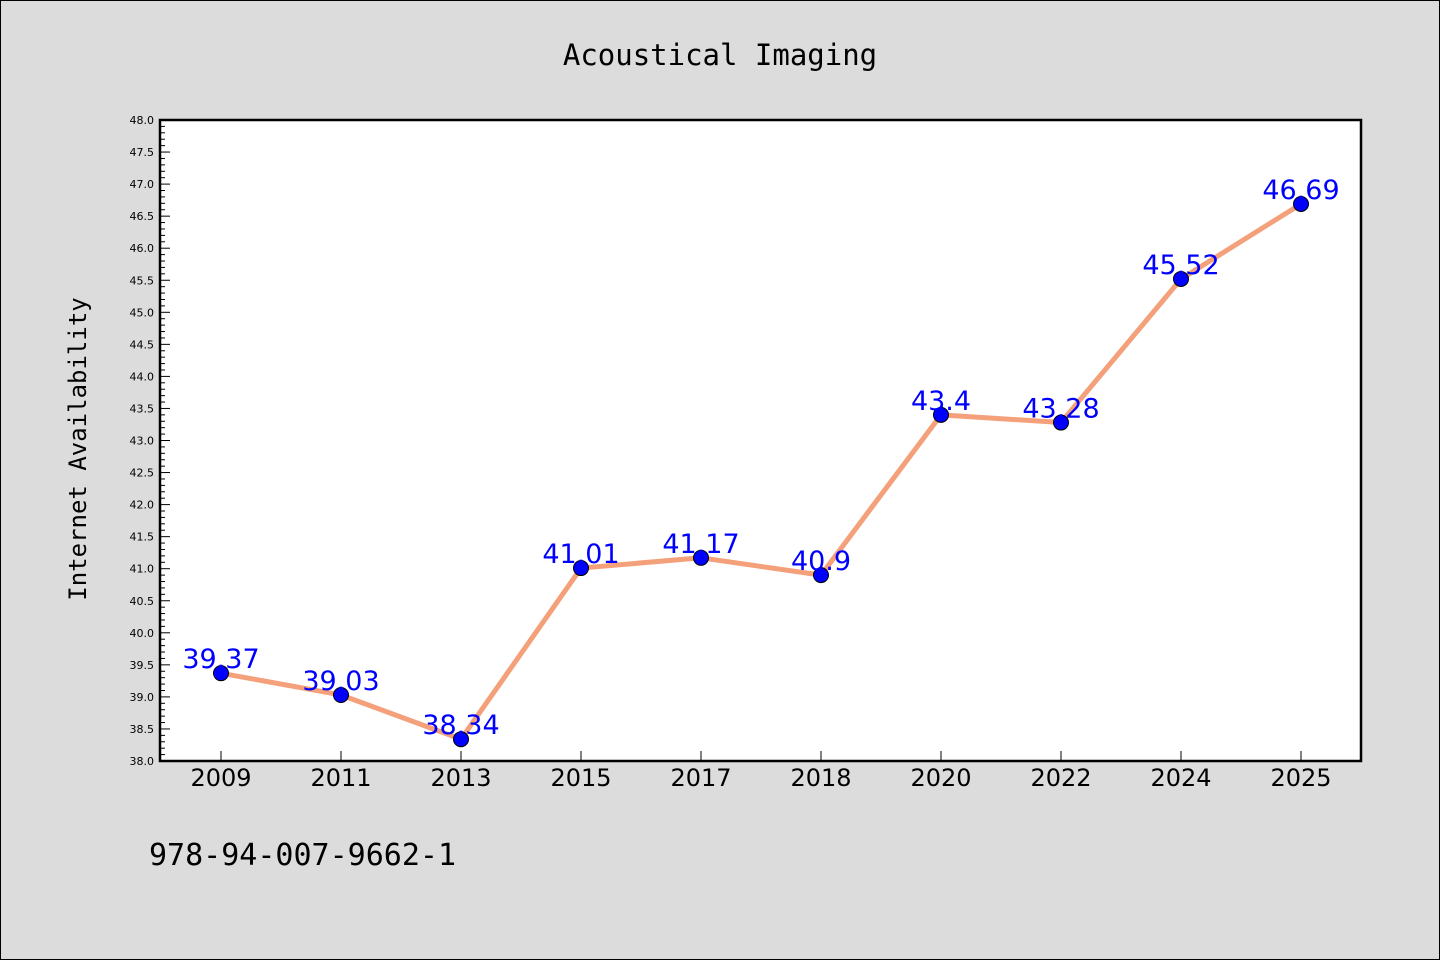 This screenshot has height=960, width=1440. What do you see at coordinates (302, 855) in the screenshot?
I see `isbn-annotation: 978-94-007-9662-1` at bounding box center [302, 855].